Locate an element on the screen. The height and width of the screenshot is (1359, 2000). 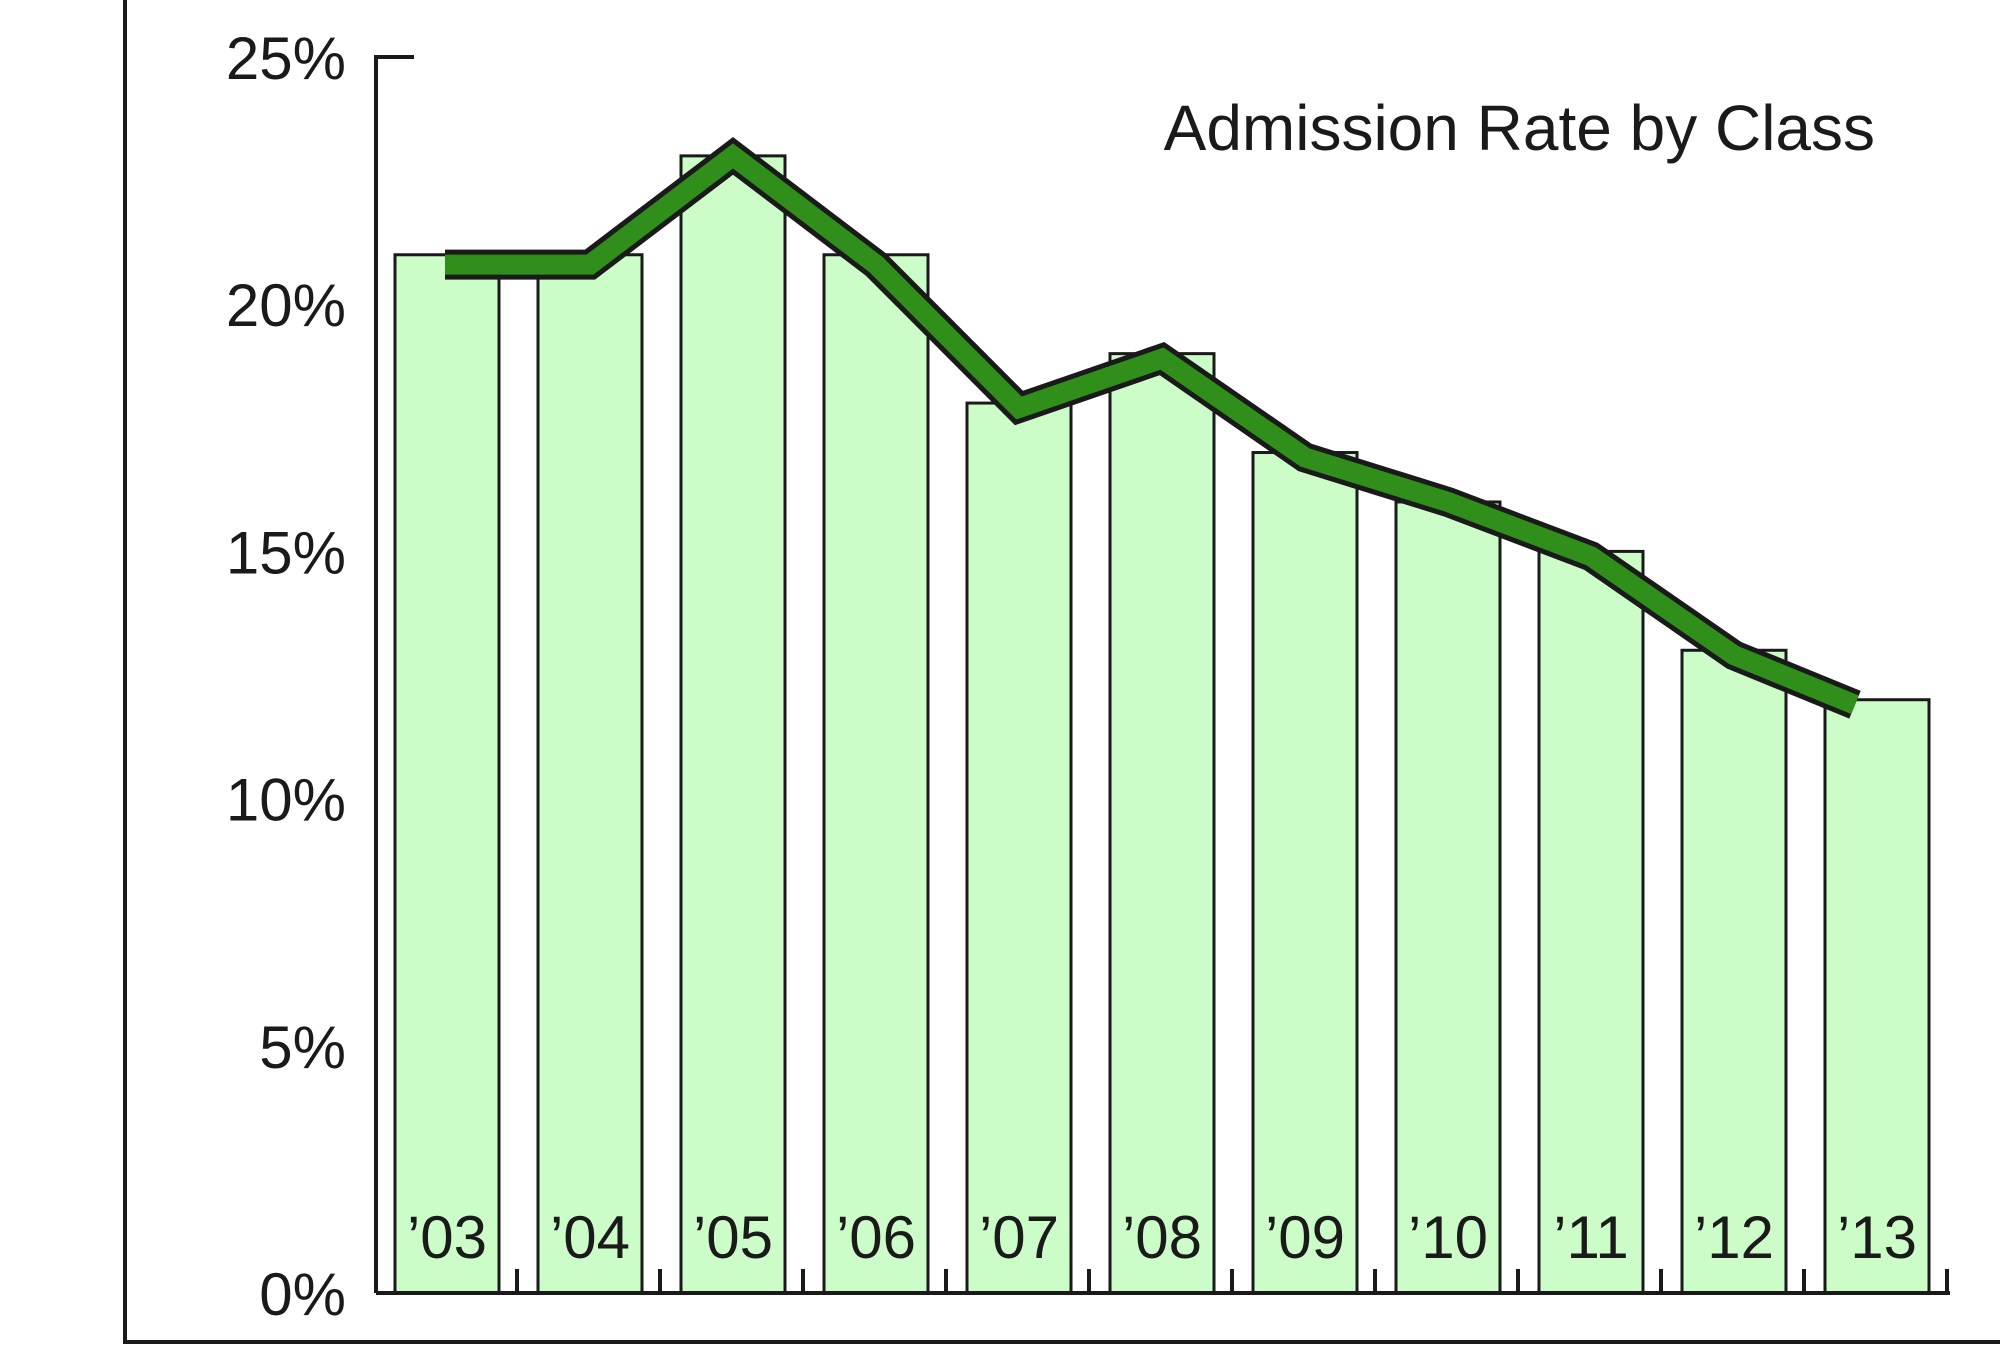
x-tick-label-3: ’06 is located at coordinates (876, 1237).